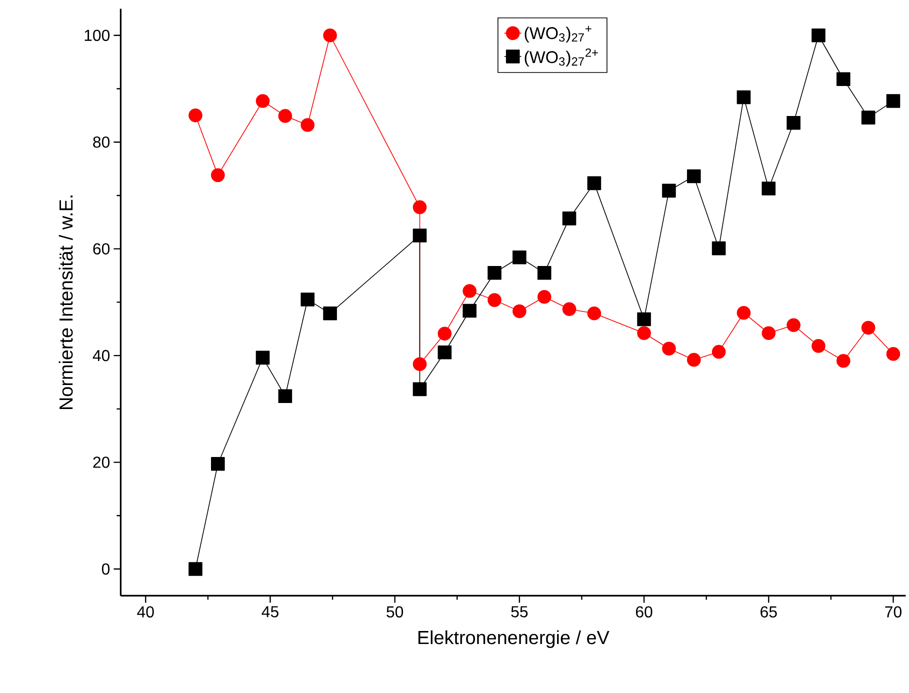 Image resolution: width=909 pixels, height=693 pixels. I want to click on y-tick-label: 0, so click(106, 569).